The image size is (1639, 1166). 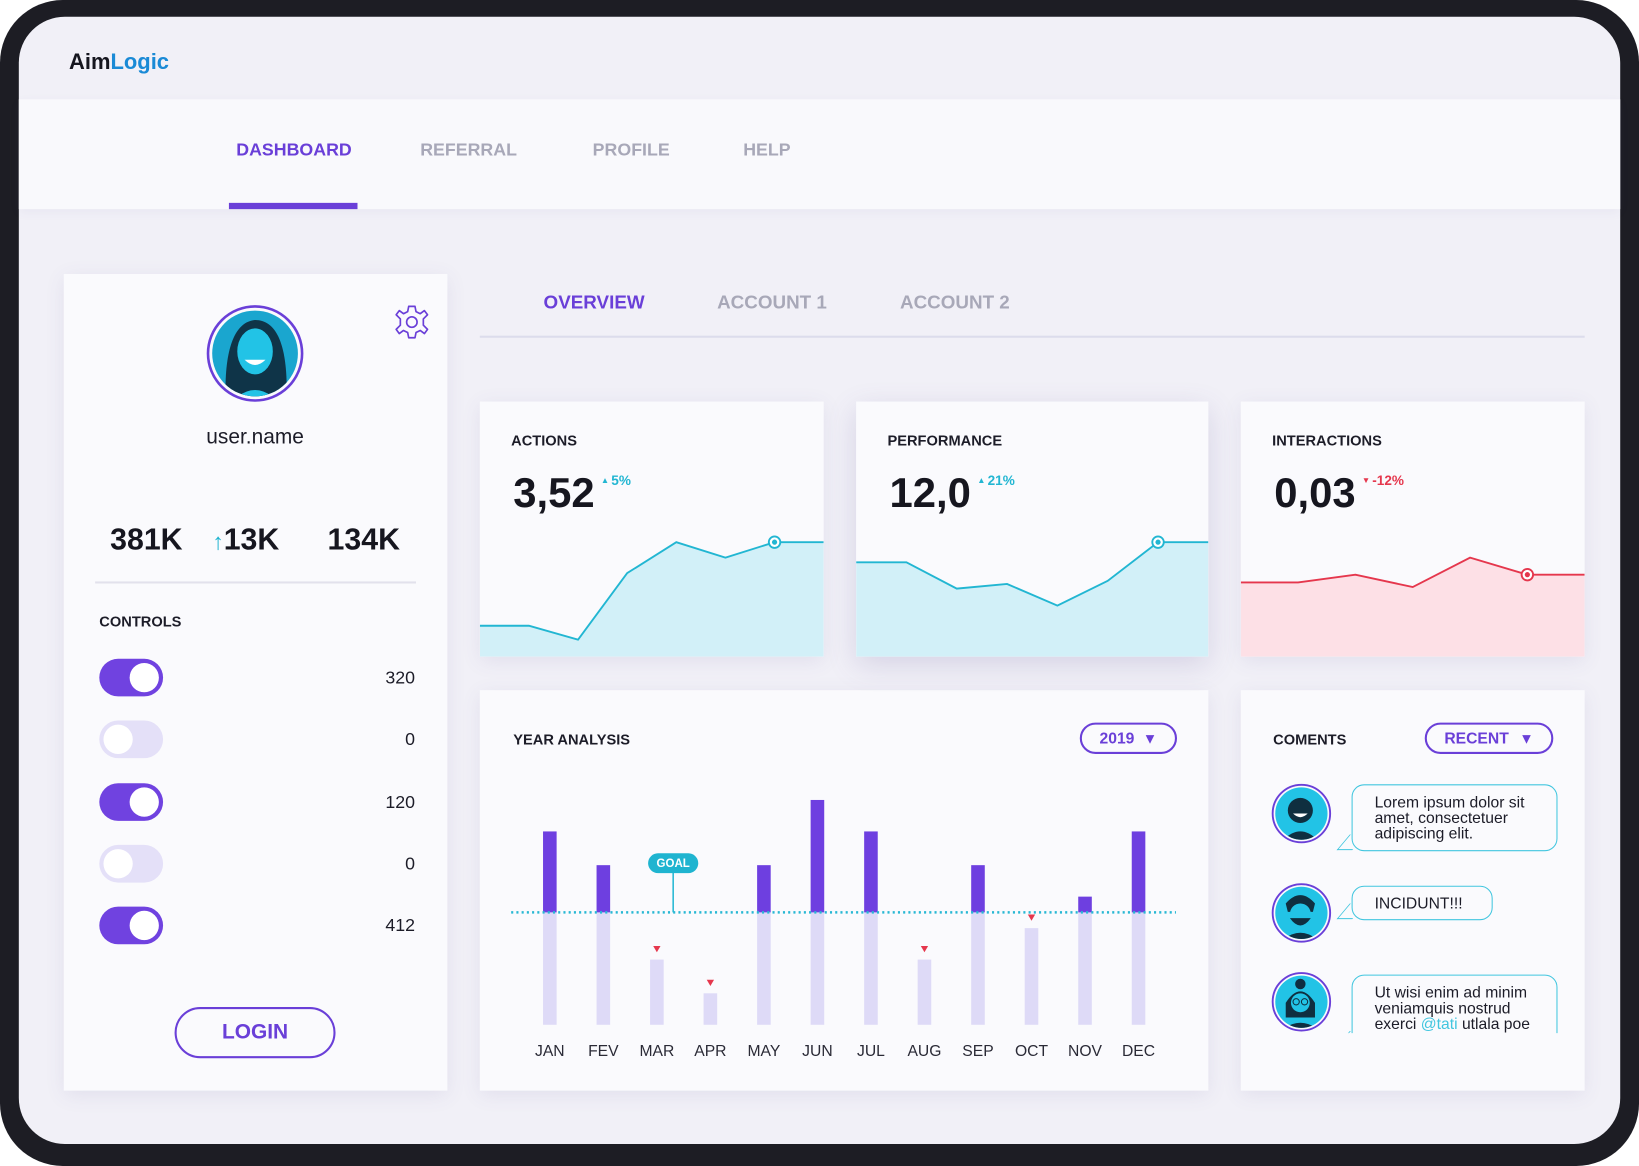 I want to click on kpi-value-row: 3,52 ▲ 5%, so click(x=572, y=494).